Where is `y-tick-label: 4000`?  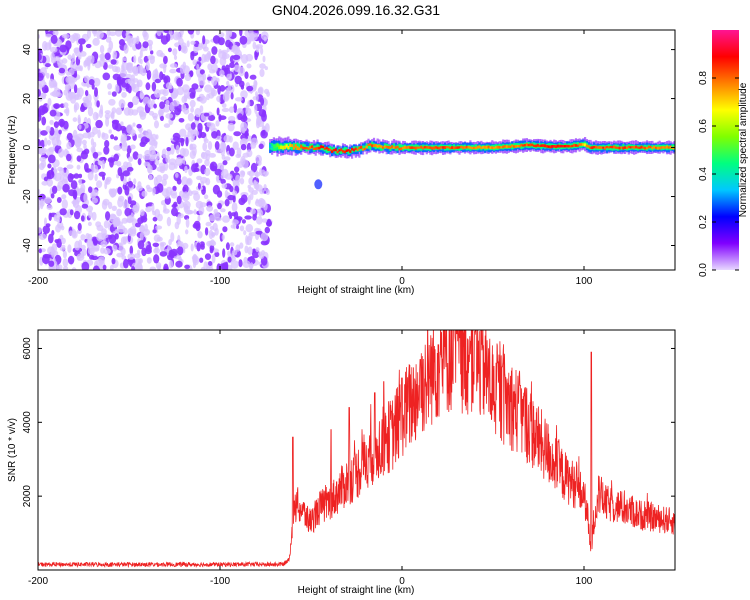
y-tick-label: 4000 is located at coordinates (27, 422).